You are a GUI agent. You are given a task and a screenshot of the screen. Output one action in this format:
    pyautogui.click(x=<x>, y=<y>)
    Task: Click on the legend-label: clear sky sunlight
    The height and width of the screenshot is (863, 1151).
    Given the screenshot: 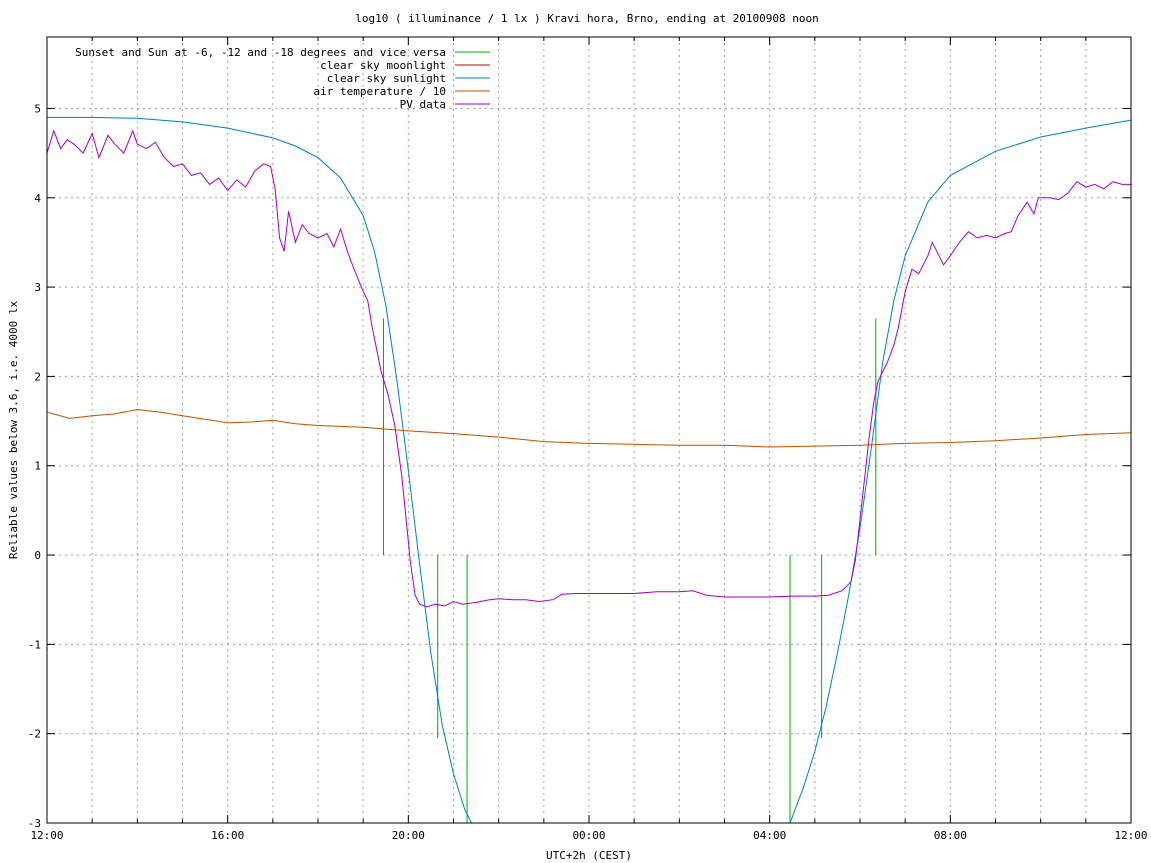 What is the action you would take?
    pyautogui.click(x=386, y=78)
    